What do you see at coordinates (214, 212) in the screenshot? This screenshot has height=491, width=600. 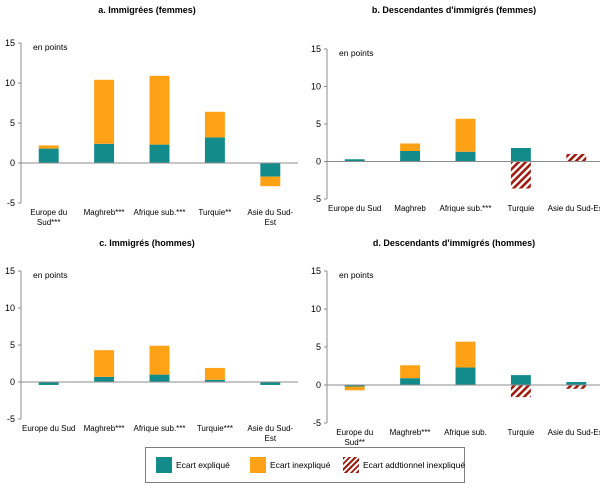 I see `x-tick-label: Turquie**` at bounding box center [214, 212].